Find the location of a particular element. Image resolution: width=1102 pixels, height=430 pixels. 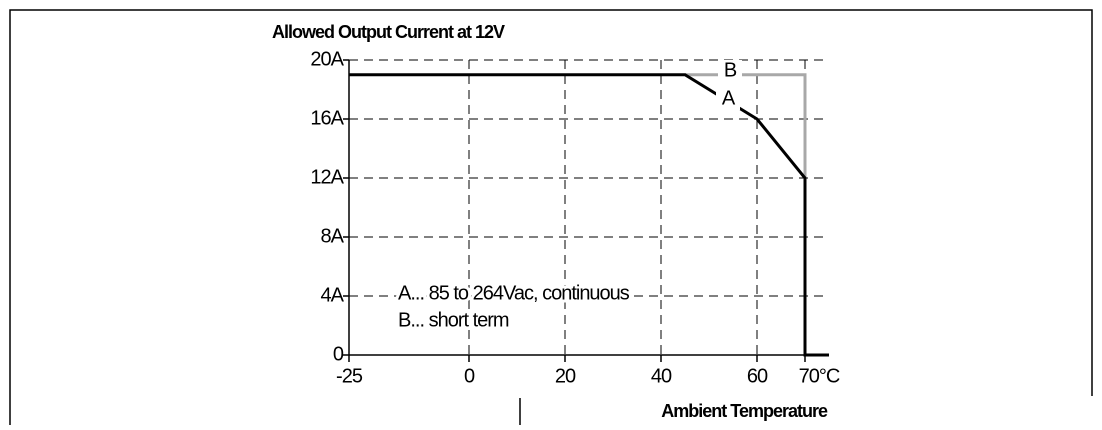

series-label: A is located at coordinates (729, 98).